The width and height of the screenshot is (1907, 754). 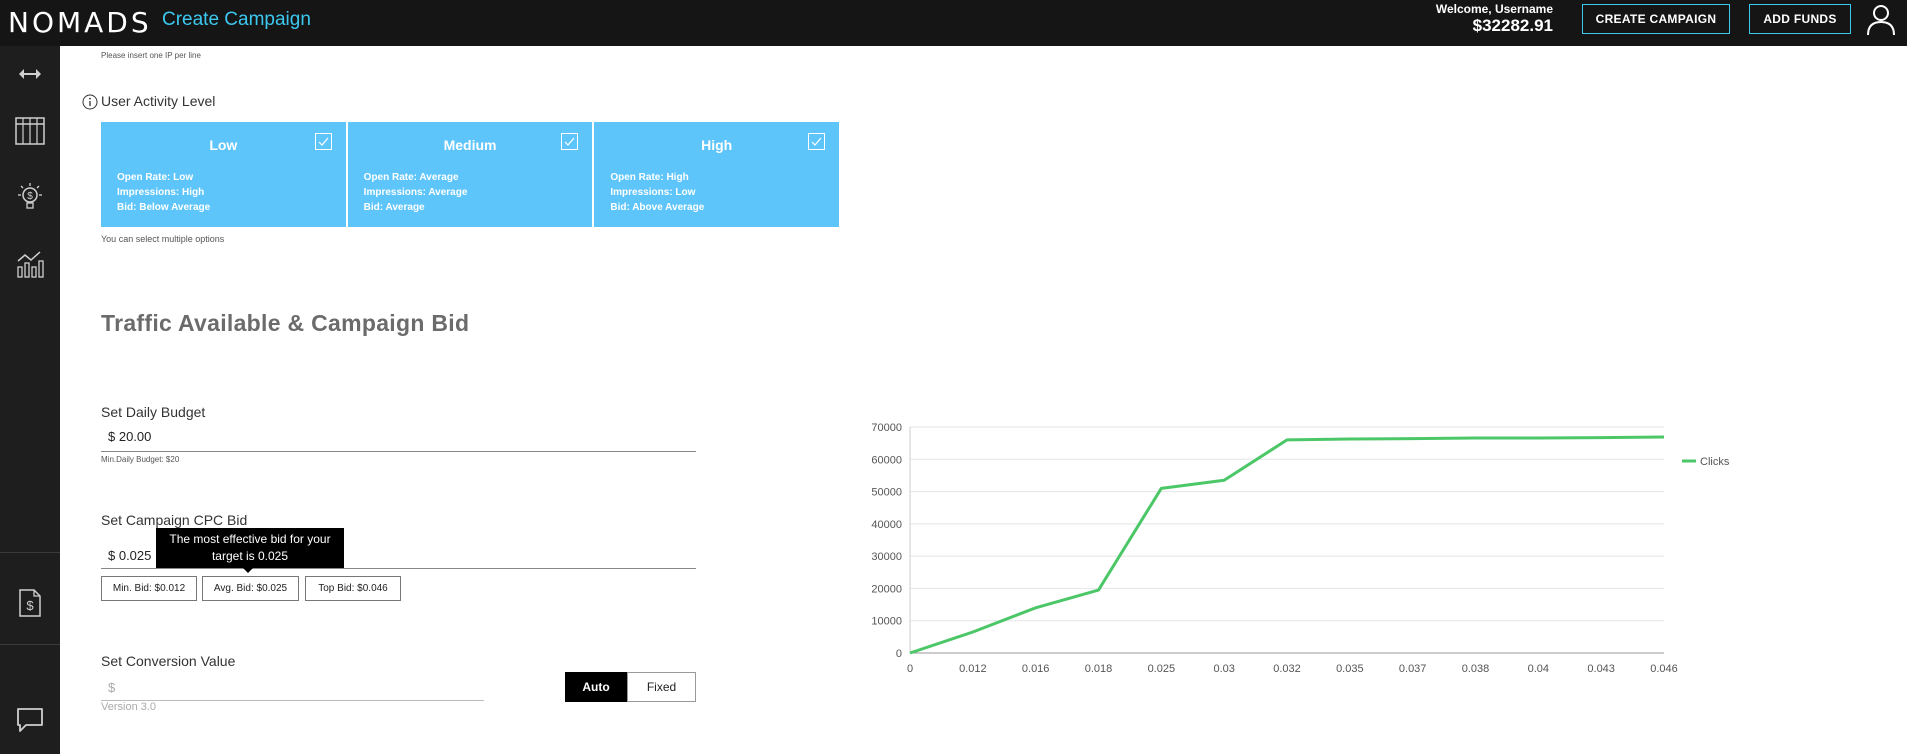 I want to click on y-tick-label: 40000, so click(x=886, y=525).